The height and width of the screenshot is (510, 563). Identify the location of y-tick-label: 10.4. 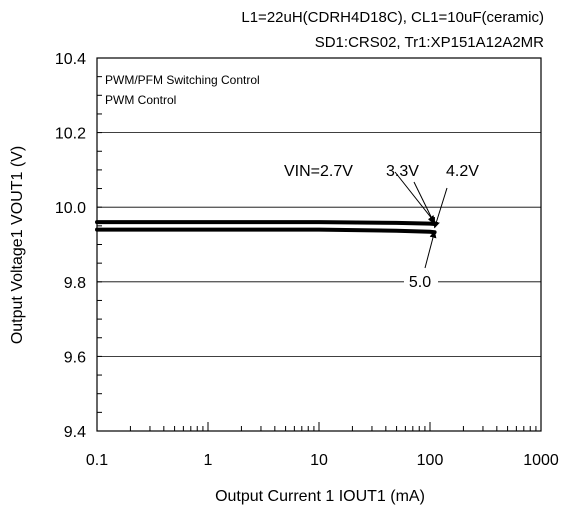
(70, 59).